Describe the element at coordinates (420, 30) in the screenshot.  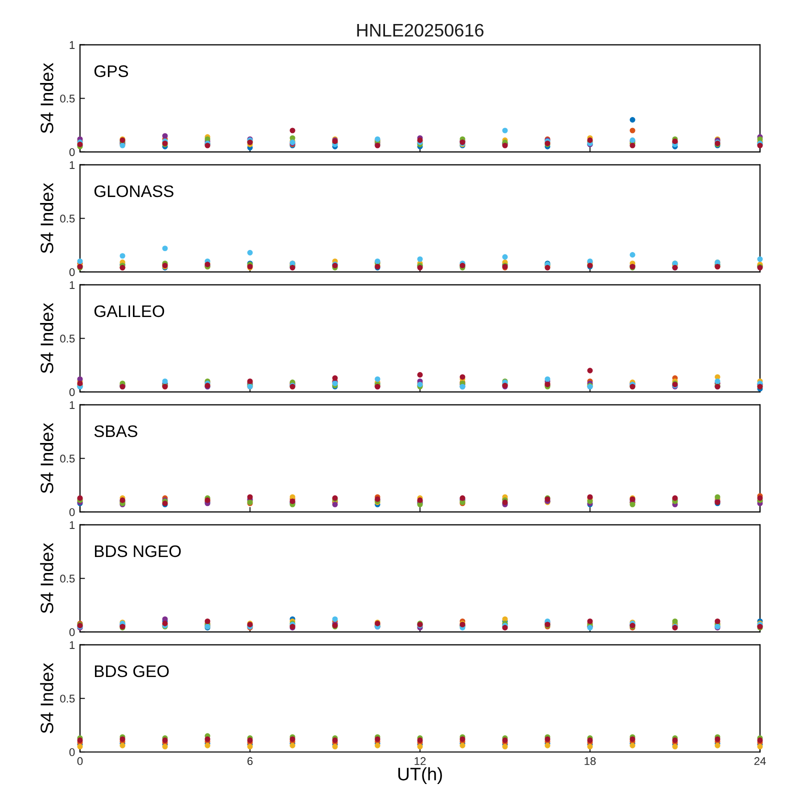
I see `chart-title: HNLE20250616` at that location.